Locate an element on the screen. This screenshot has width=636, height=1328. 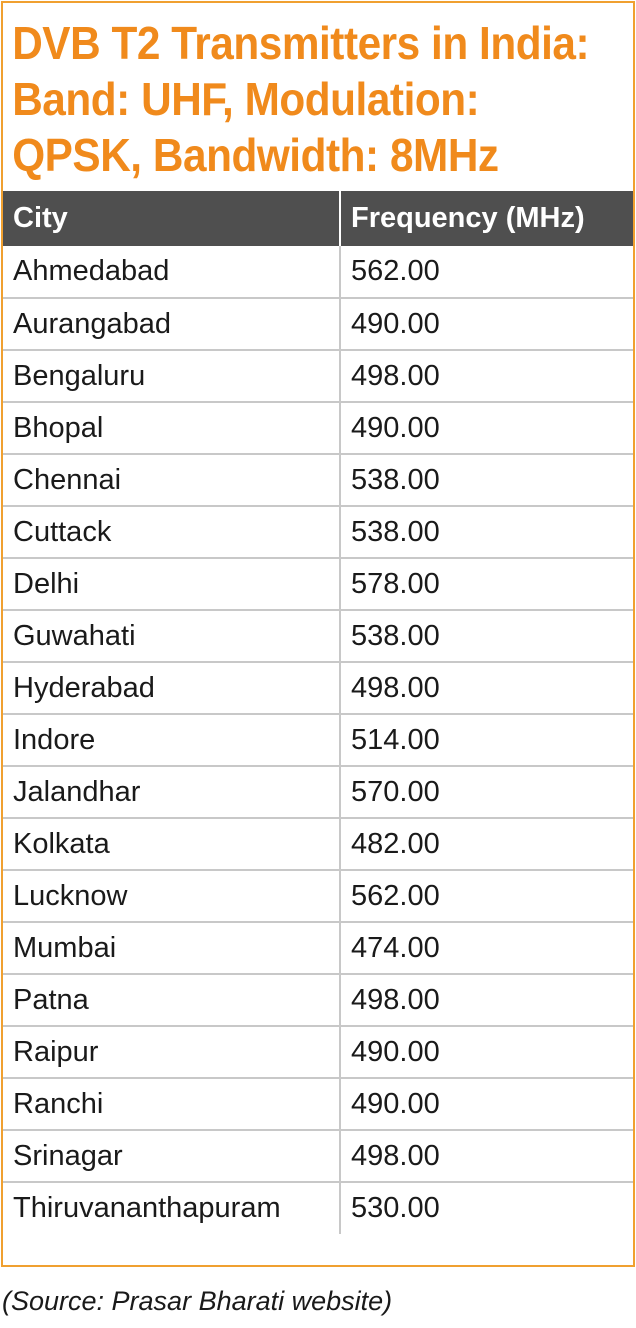
frequency-cell: 578.00 is located at coordinates (486, 583).